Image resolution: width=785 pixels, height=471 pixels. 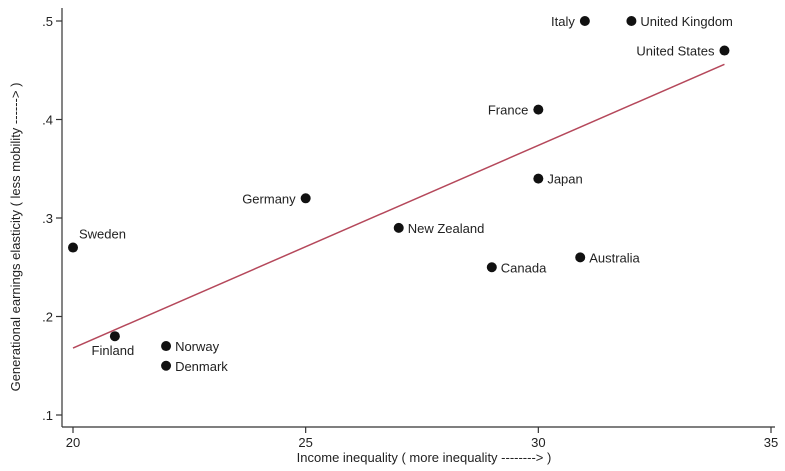 What do you see at coordinates (73, 442) in the screenshot?
I see `x-tick-label: 20` at bounding box center [73, 442].